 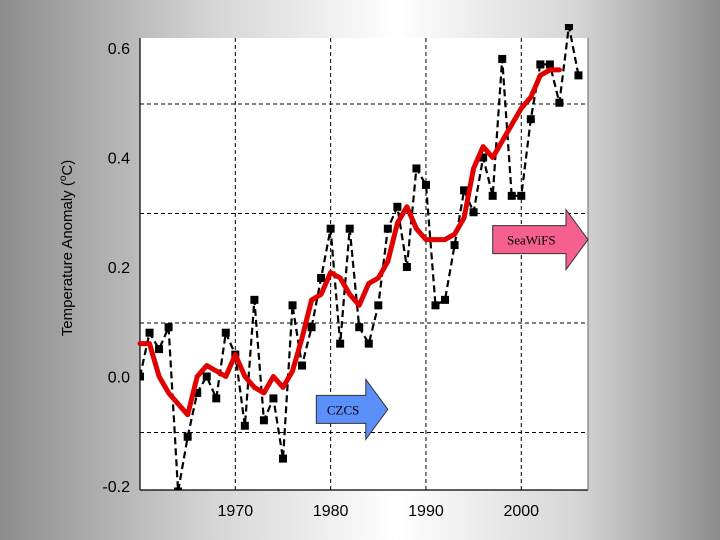 I want to click on data-point-1997, so click(x=492, y=195).